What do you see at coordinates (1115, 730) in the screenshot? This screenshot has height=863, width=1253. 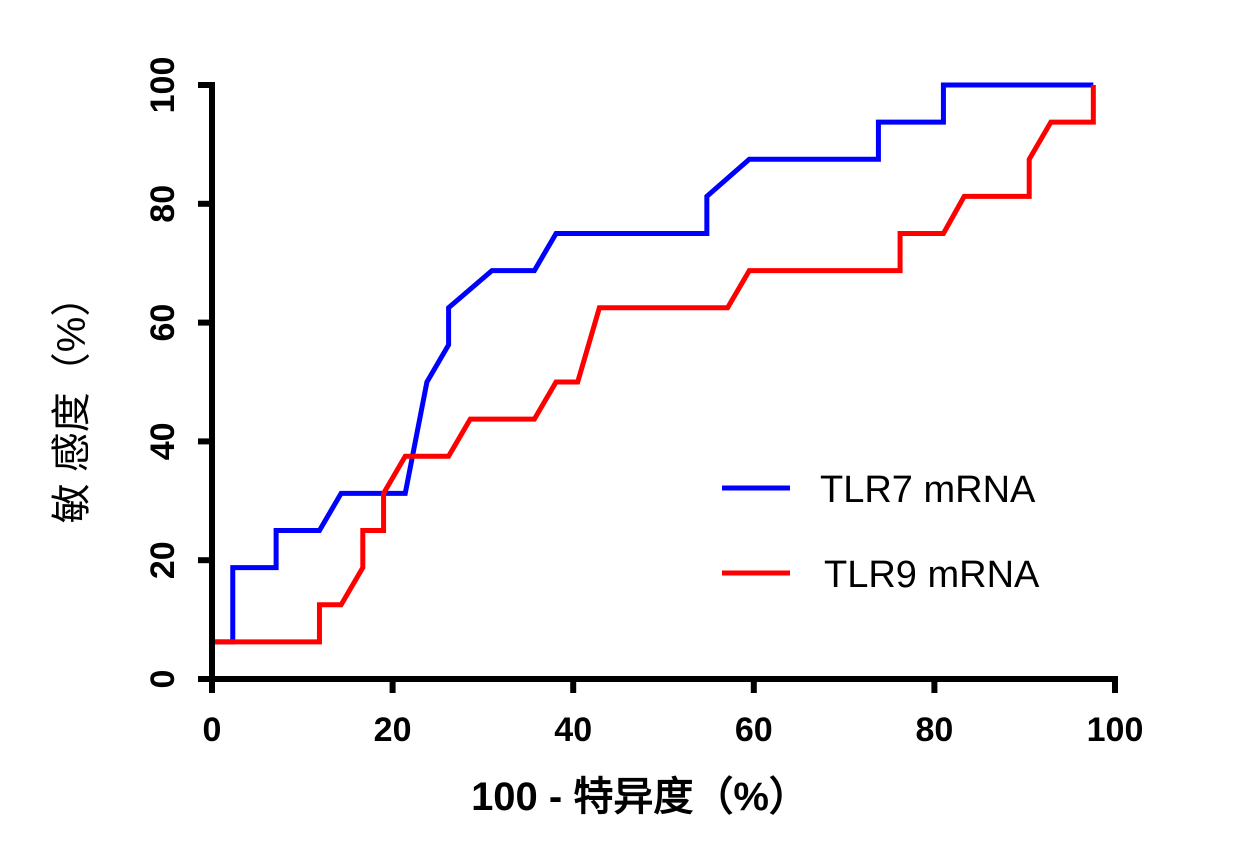 I see `x-tick-label: 100` at bounding box center [1115, 730].